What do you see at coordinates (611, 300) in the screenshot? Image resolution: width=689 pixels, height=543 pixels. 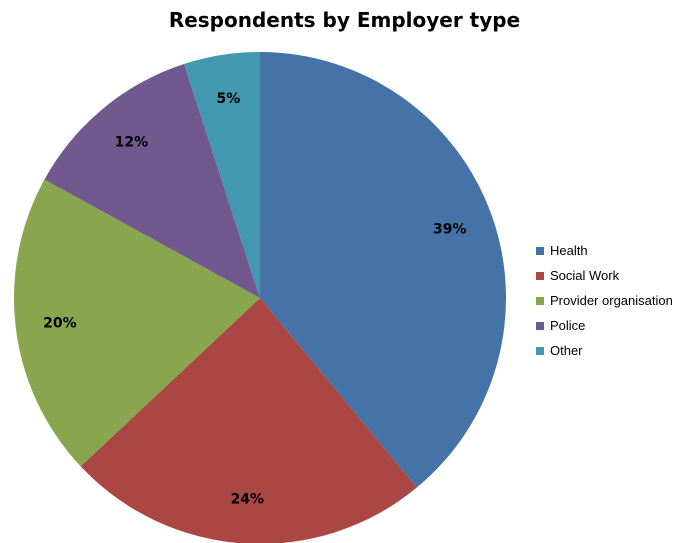 I see `legend-label: Provider organisation` at bounding box center [611, 300].